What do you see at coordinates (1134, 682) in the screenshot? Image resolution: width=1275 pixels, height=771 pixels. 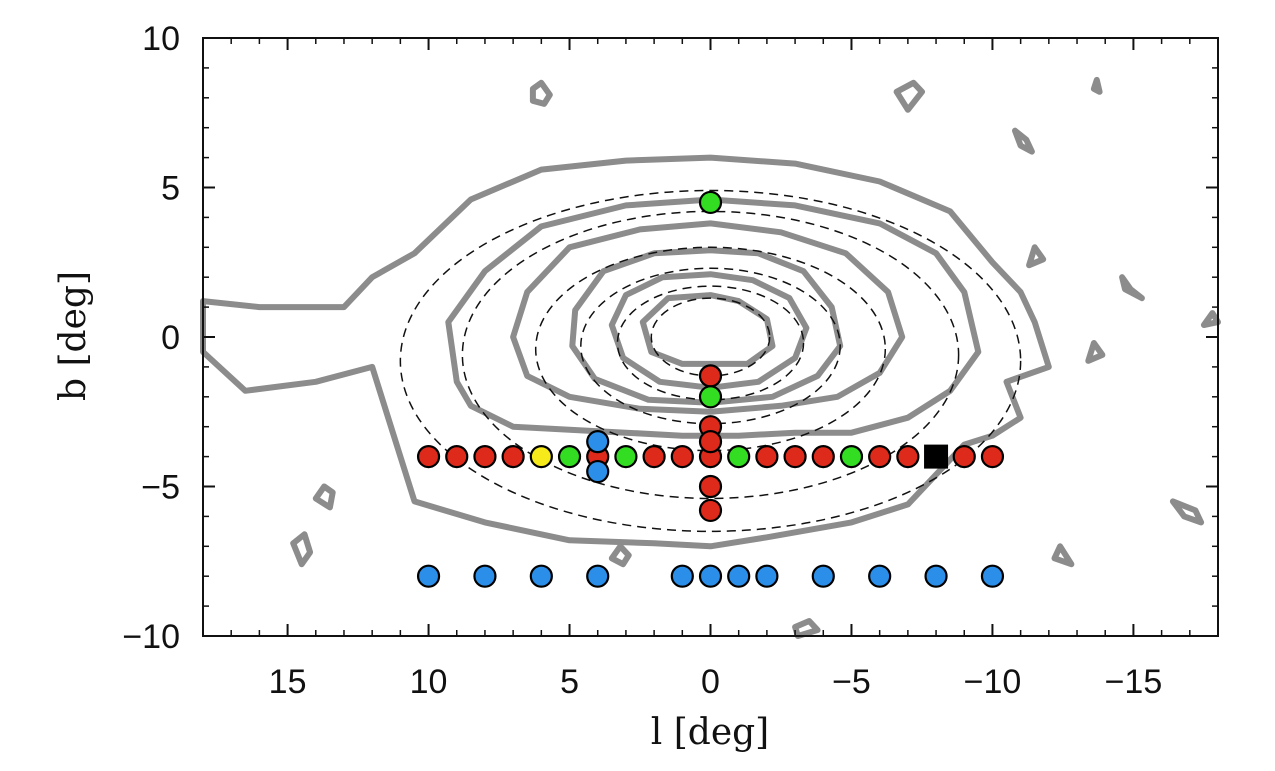 I see `x-tick-label: −15` at bounding box center [1134, 682].